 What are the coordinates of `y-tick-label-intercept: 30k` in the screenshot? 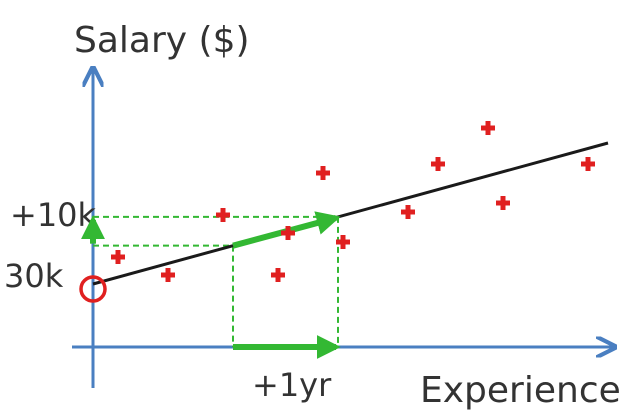 It's located at (34, 276).